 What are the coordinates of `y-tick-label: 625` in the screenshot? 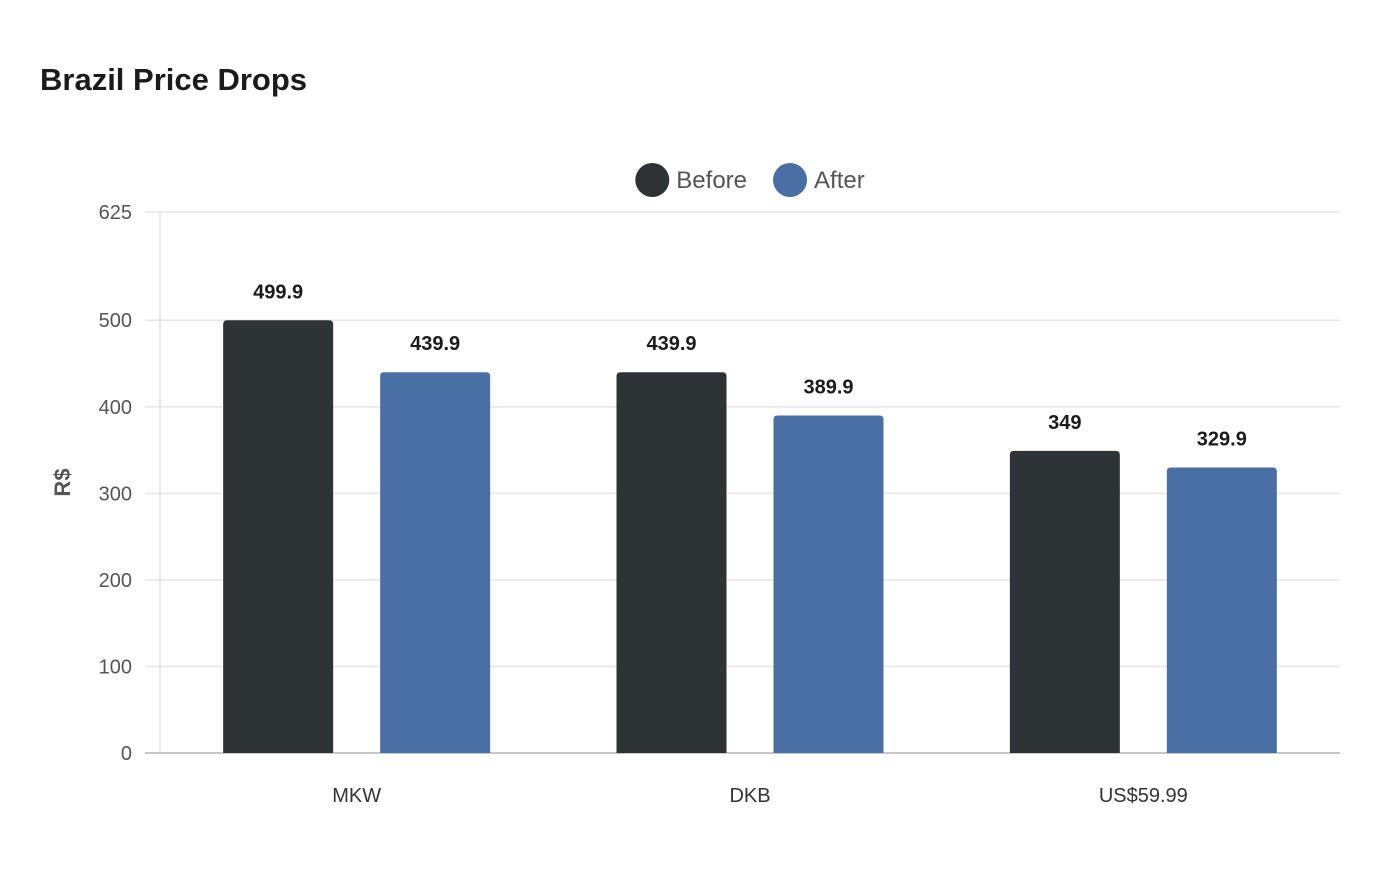 It's located at (115, 213).